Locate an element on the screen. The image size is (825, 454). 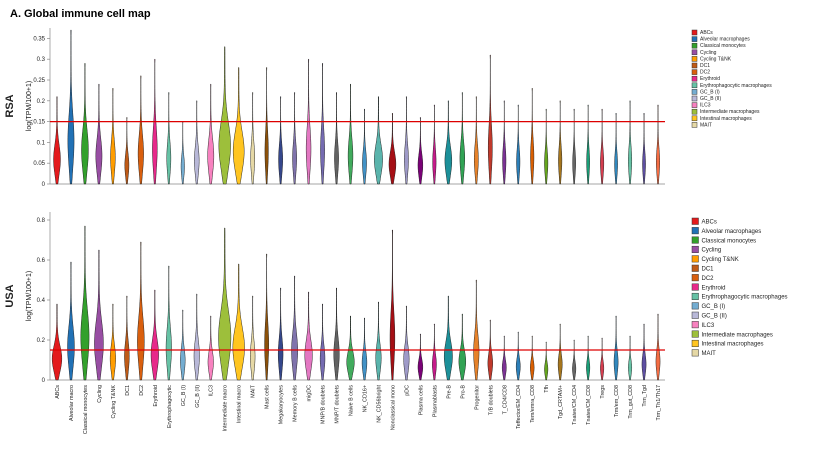
y-tick-label: 0 is located at coordinates (44, 185).